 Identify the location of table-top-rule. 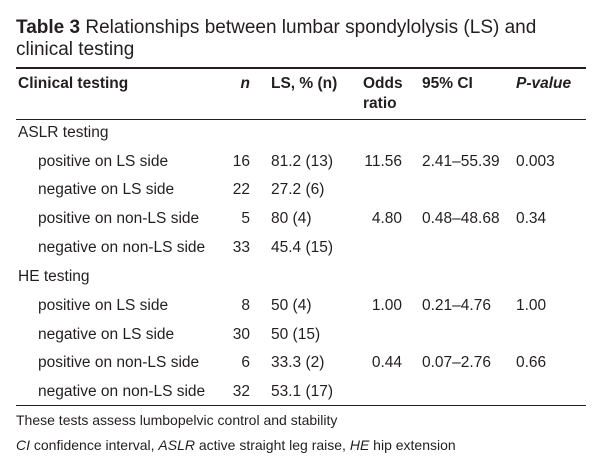
(301, 68).